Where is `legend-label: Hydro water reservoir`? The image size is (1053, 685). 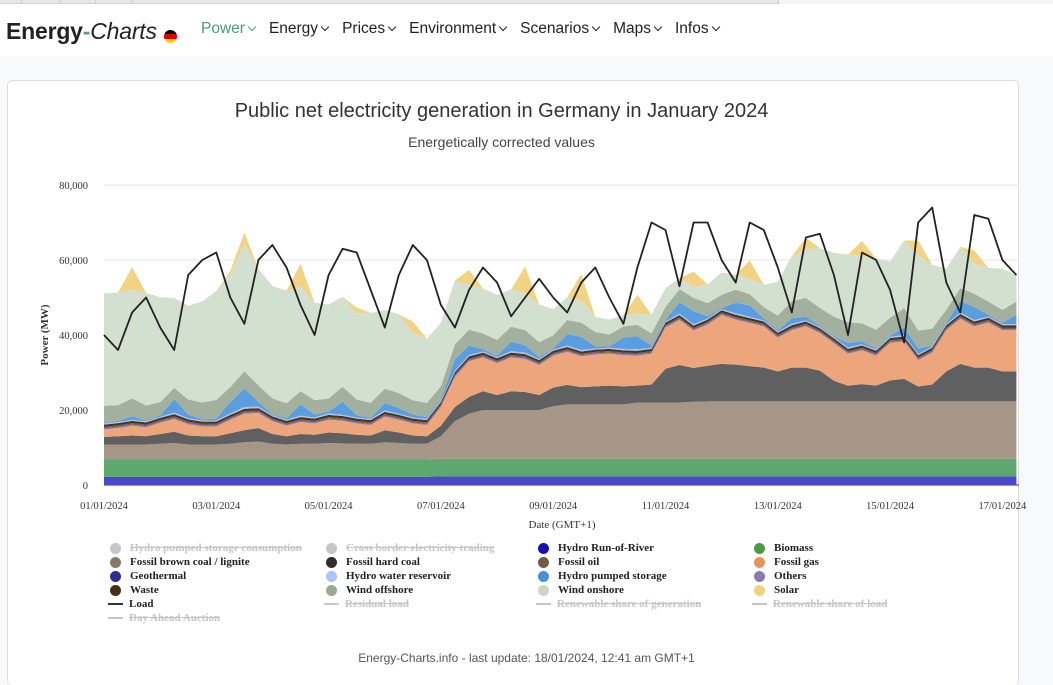 legend-label: Hydro water reservoir is located at coordinates (399, 576).